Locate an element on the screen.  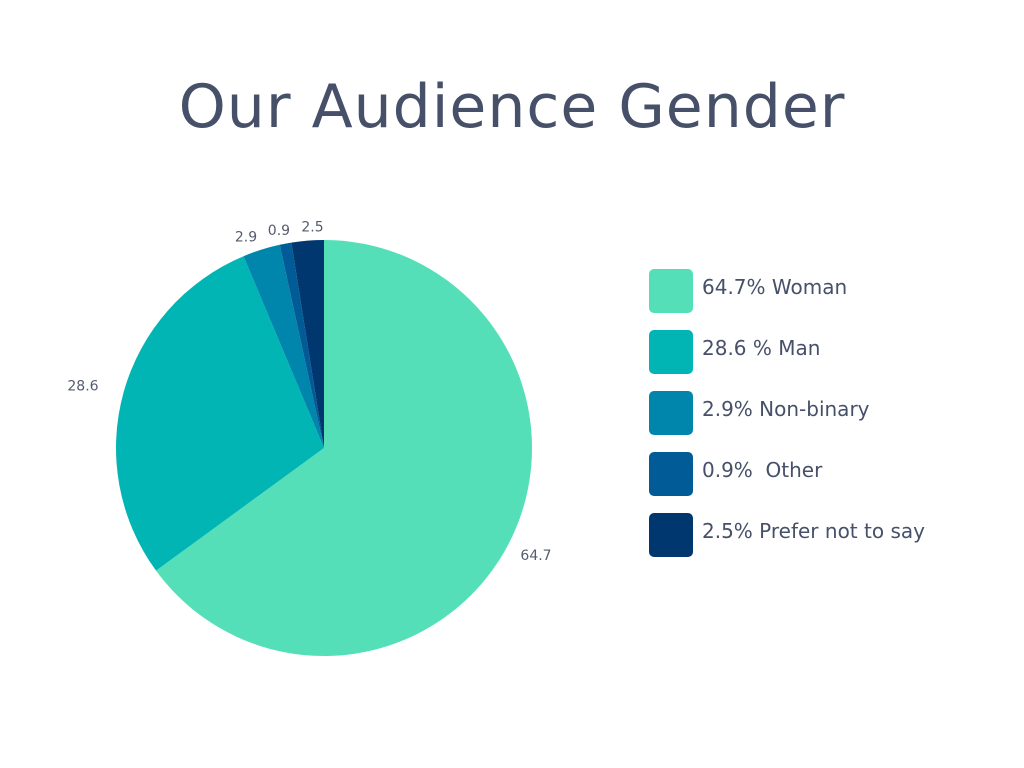
legend-item: 64.7% Woman is located at coordinates (819, 292).